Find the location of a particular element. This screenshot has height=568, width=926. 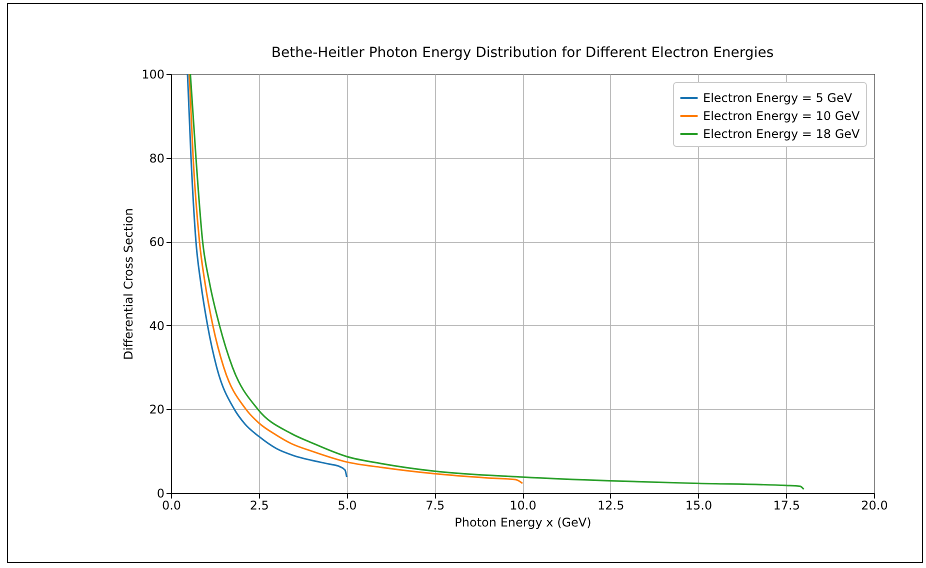

legend-label: Electron Energy = 5 GeV is located at coordinates (778, 98).